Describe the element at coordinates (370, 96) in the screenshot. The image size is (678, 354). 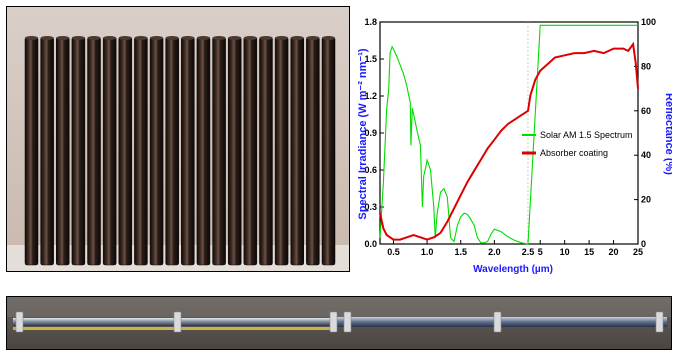
I see `left-tick-label: 1.2` at that location.